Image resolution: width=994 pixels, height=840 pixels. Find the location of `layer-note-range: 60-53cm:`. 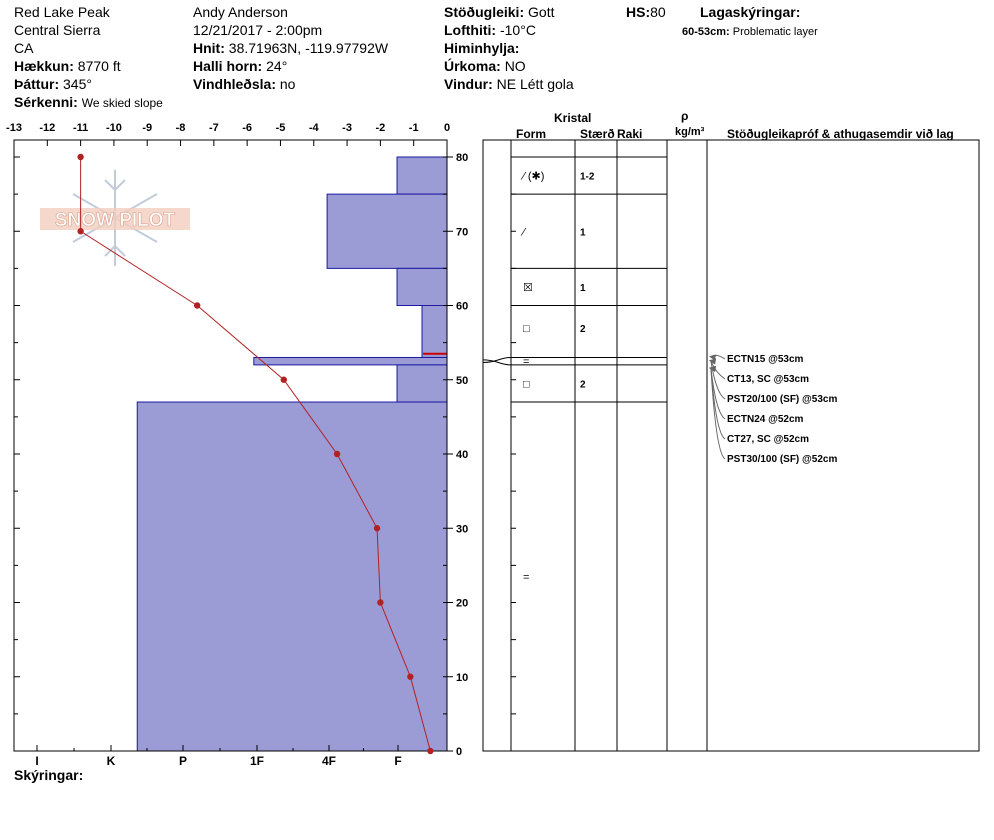

layer-note-range: 60-53cm: is located at coordinates (706, 32).